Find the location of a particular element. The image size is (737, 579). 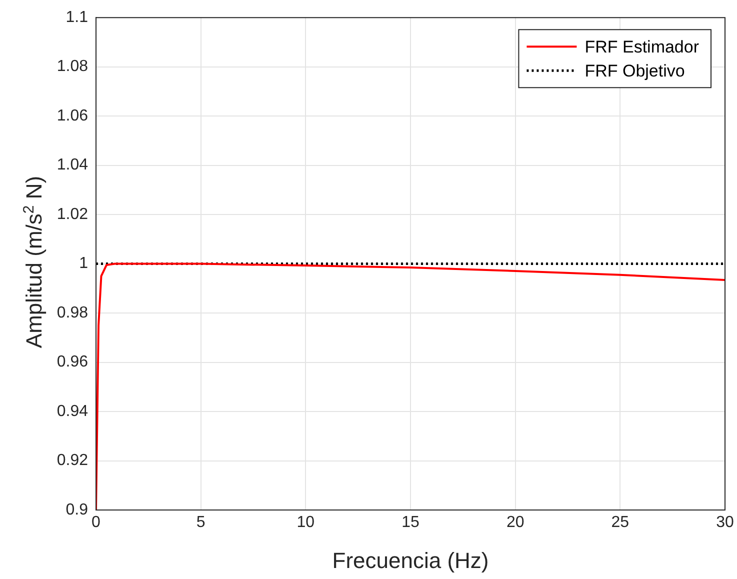

y-tick-label: 0.92 is located at coordinates (72, 461).